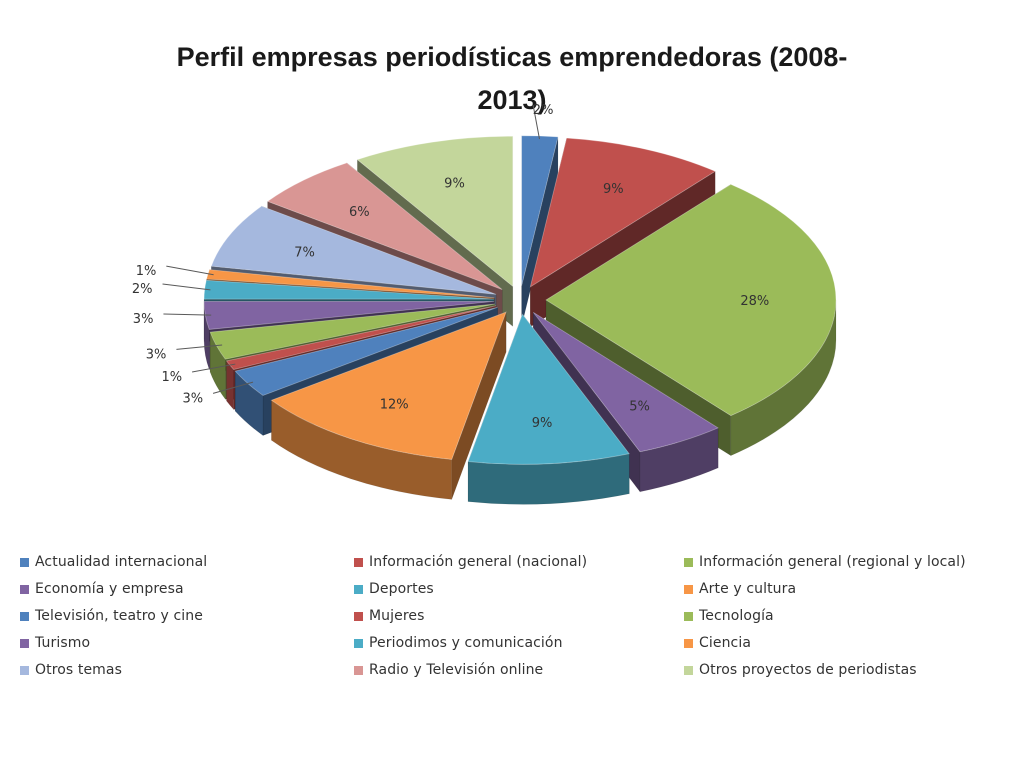 The image size is (1024, 768). What do you see at coordinates (143, 319) in the screenshot?
I see `data-label-9: 3%` at bounding box center [143, 319].